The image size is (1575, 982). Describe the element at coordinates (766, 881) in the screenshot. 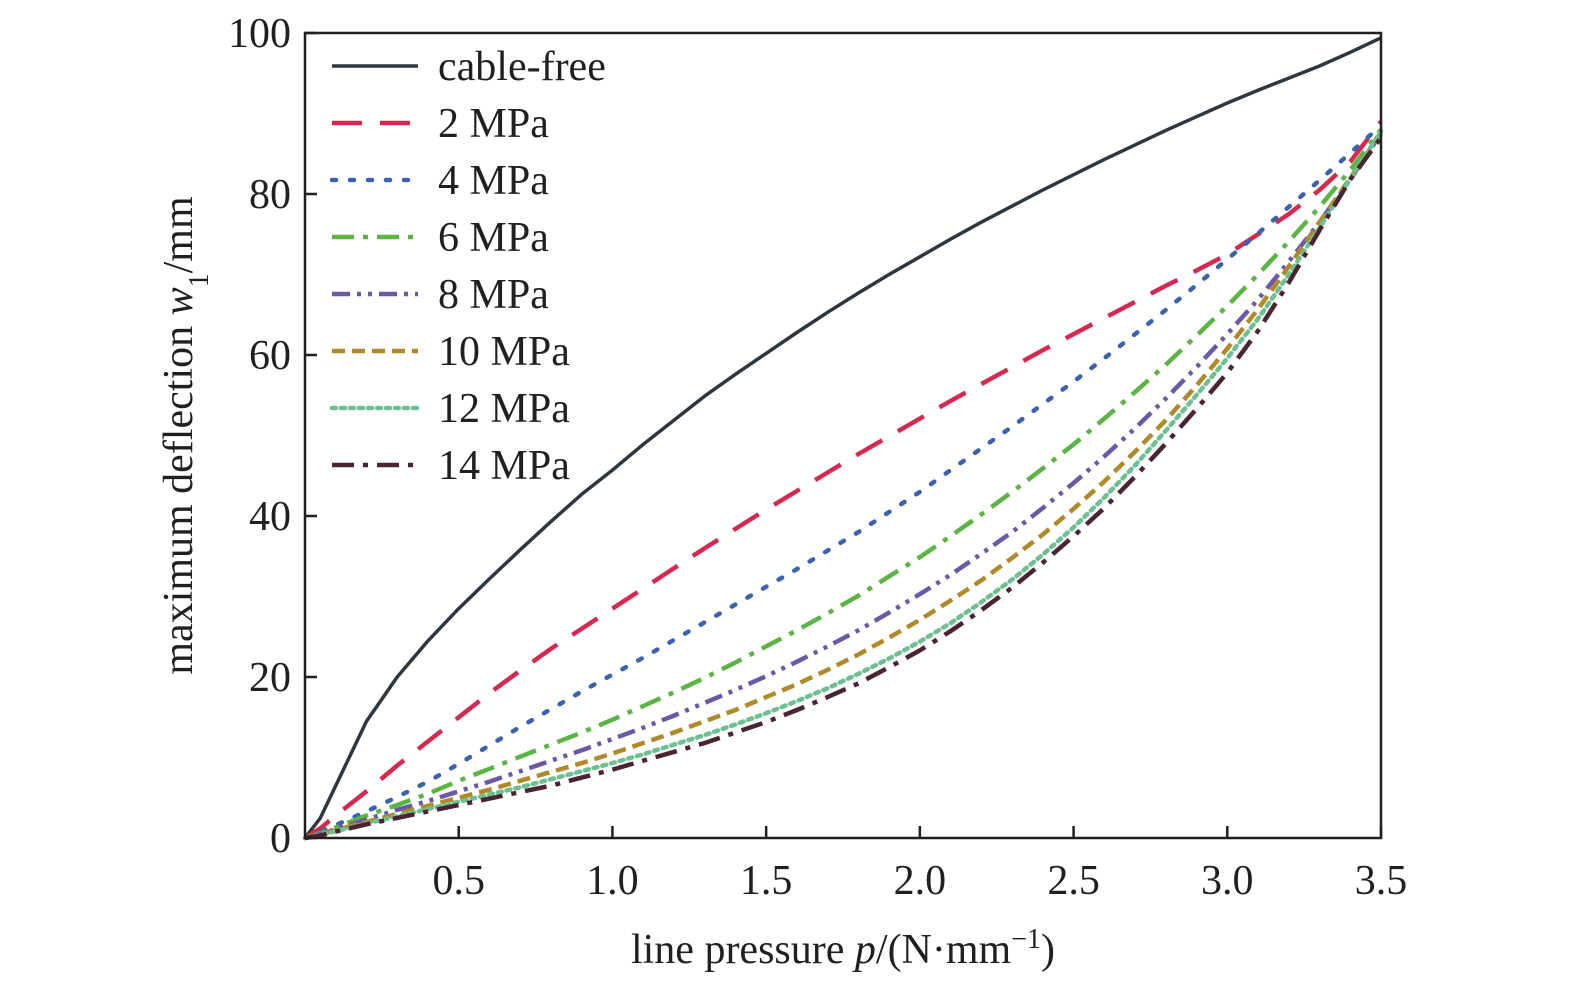

I see `x-tick-label: 1.5` at that location.